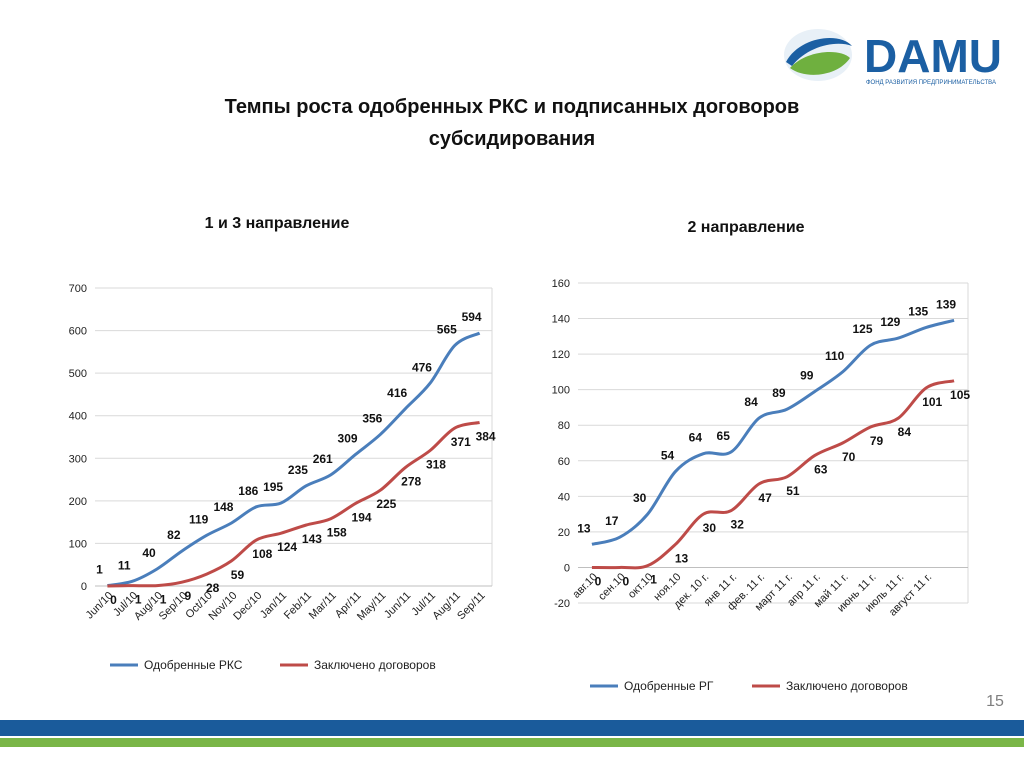  Describe the element at coordinates (612, 521) in the screenshot. I see `data-label: 17` at that location.